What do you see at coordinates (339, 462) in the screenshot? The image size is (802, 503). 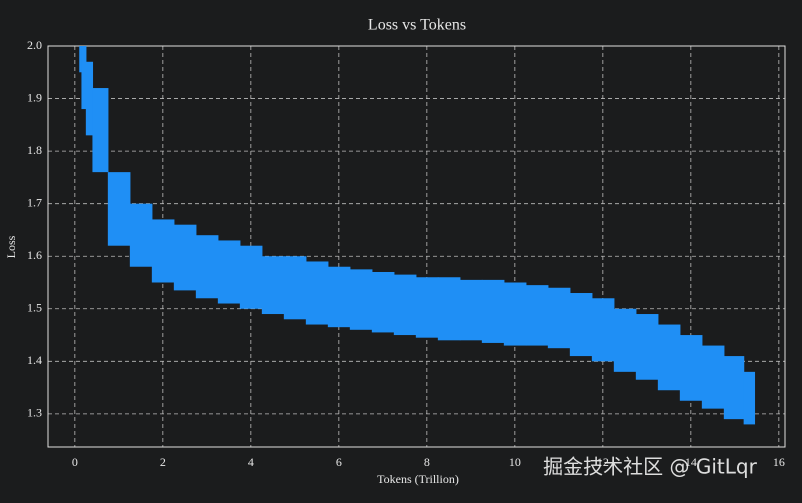 I see `x-tick-label: 6` at bounding box center [339, 462].